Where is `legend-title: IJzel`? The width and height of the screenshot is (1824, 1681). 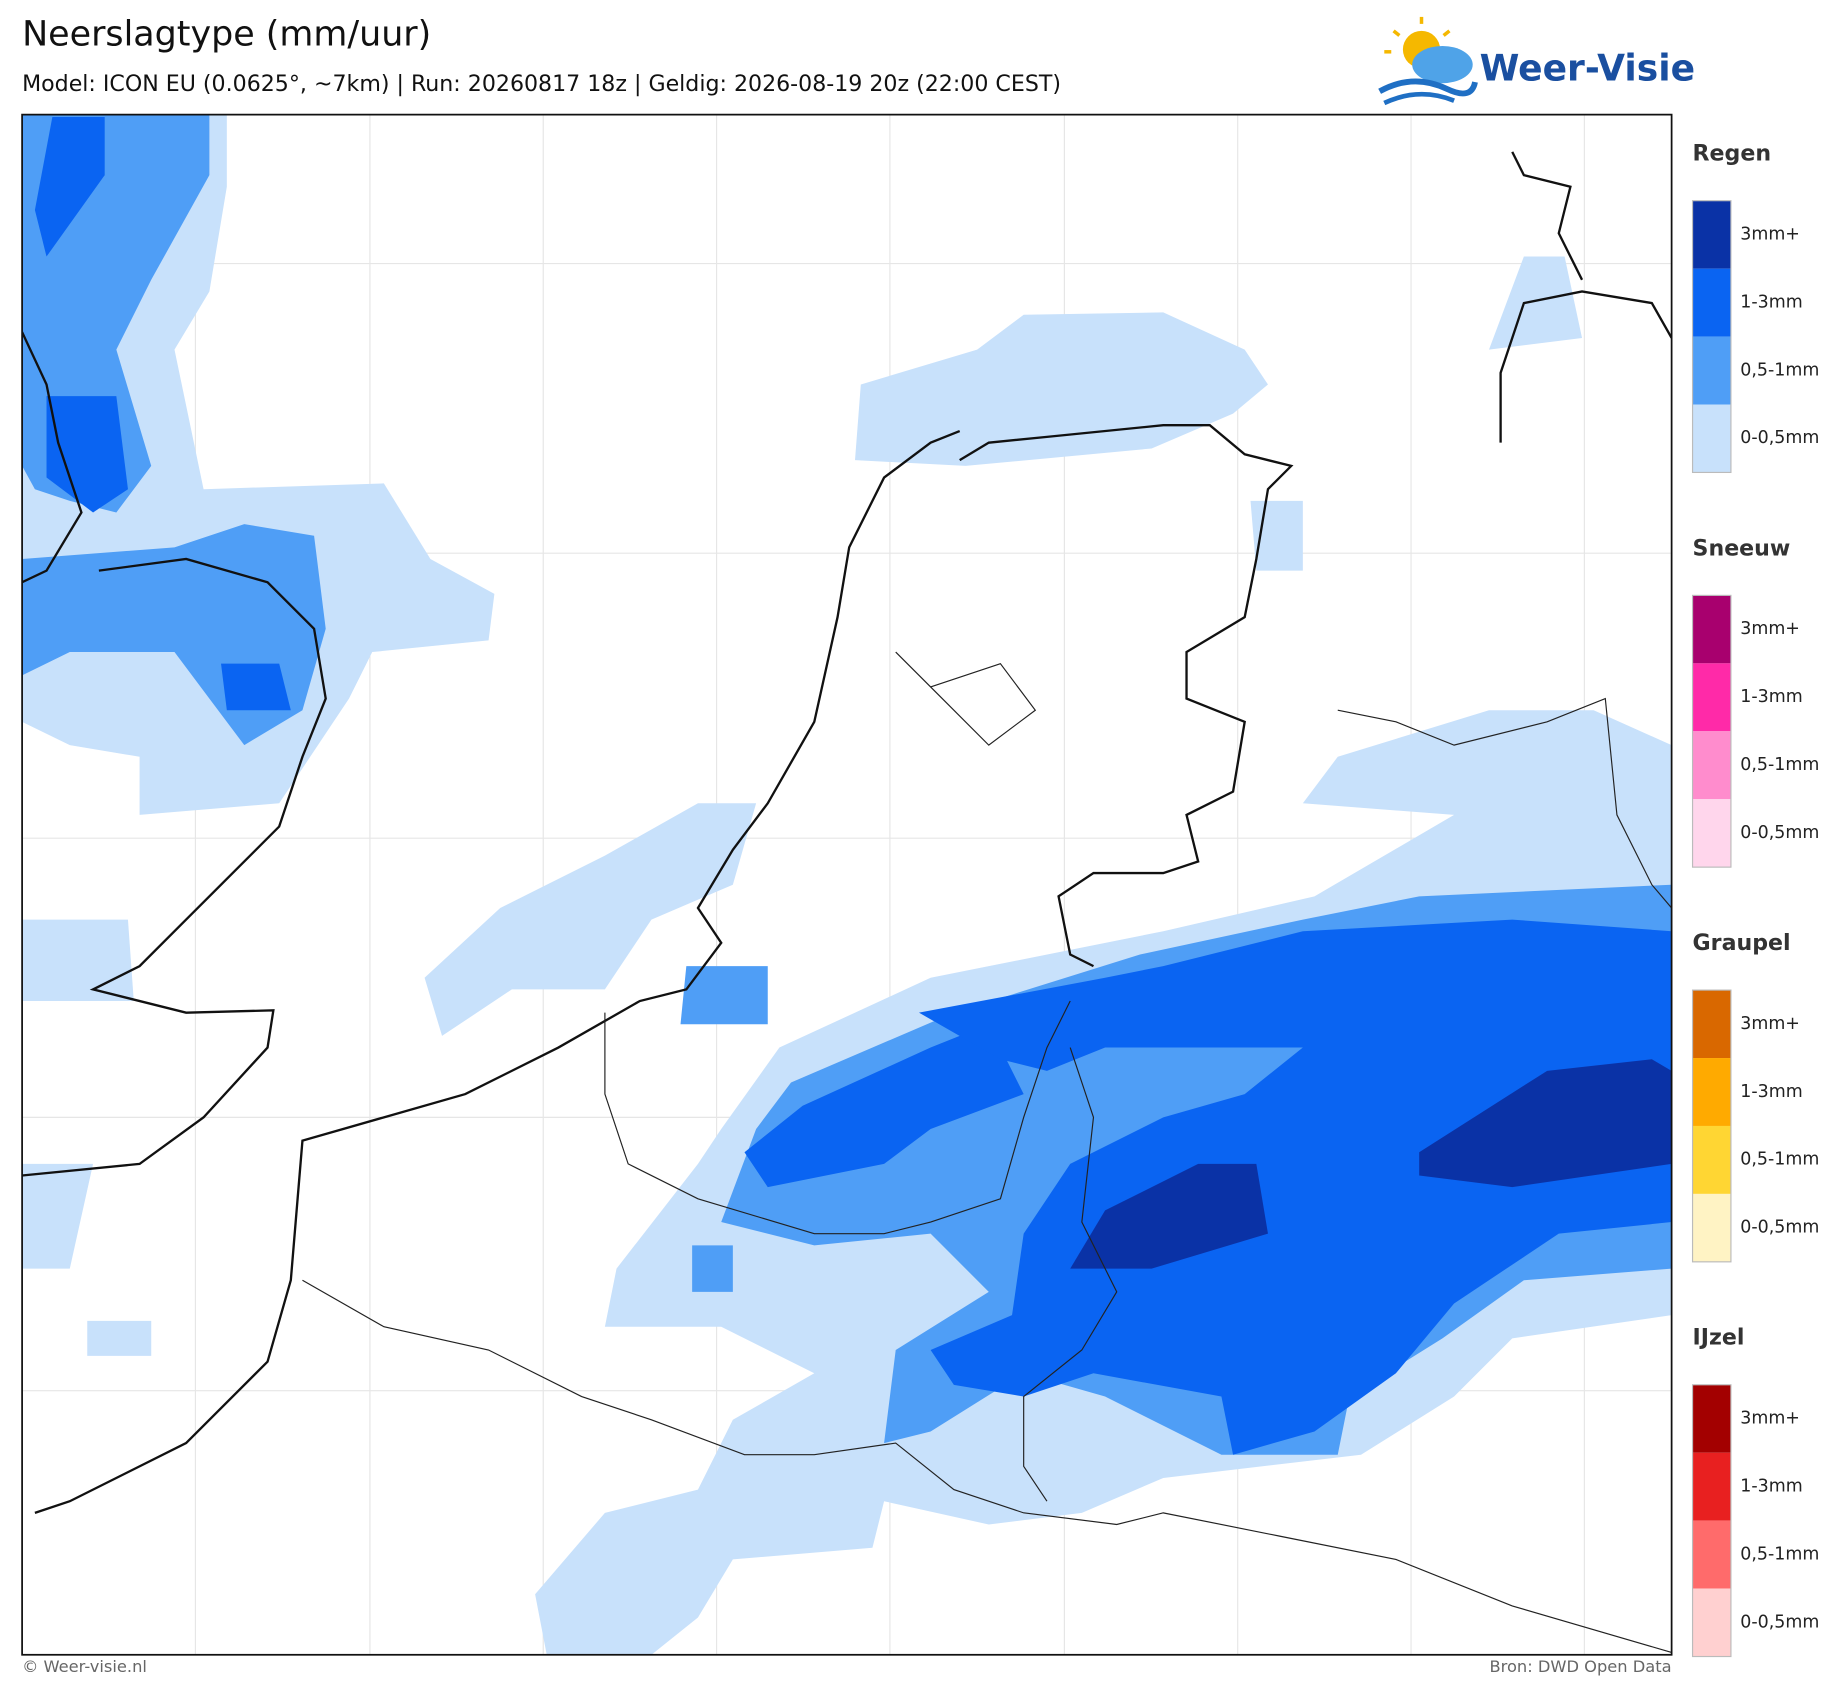
legend-title: IJzel is located at coordinates (1719, 1338).